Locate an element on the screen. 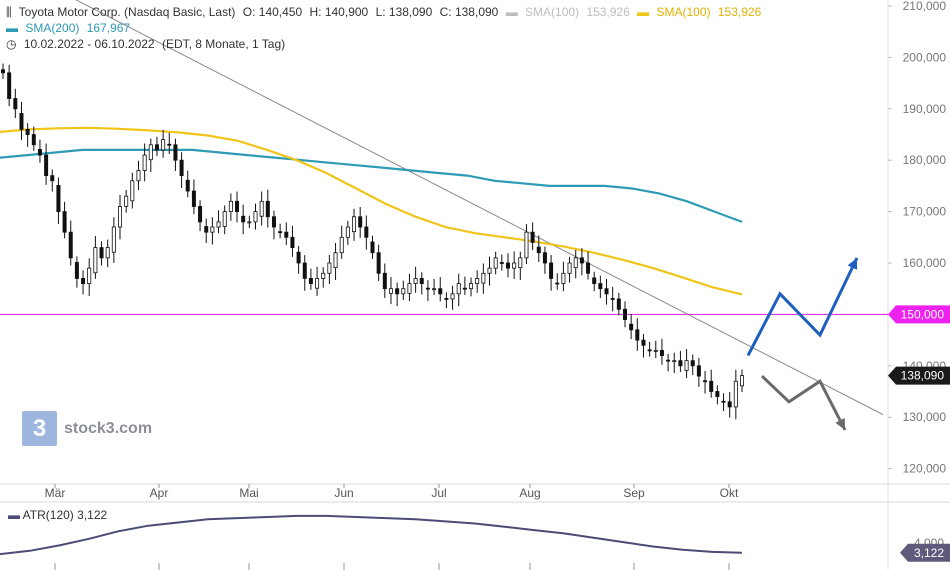 The image size is (950, 570). x-axis: Mär Apr Mai Jun Jul Aug Sep Okt is located at coordinates (392, 527).